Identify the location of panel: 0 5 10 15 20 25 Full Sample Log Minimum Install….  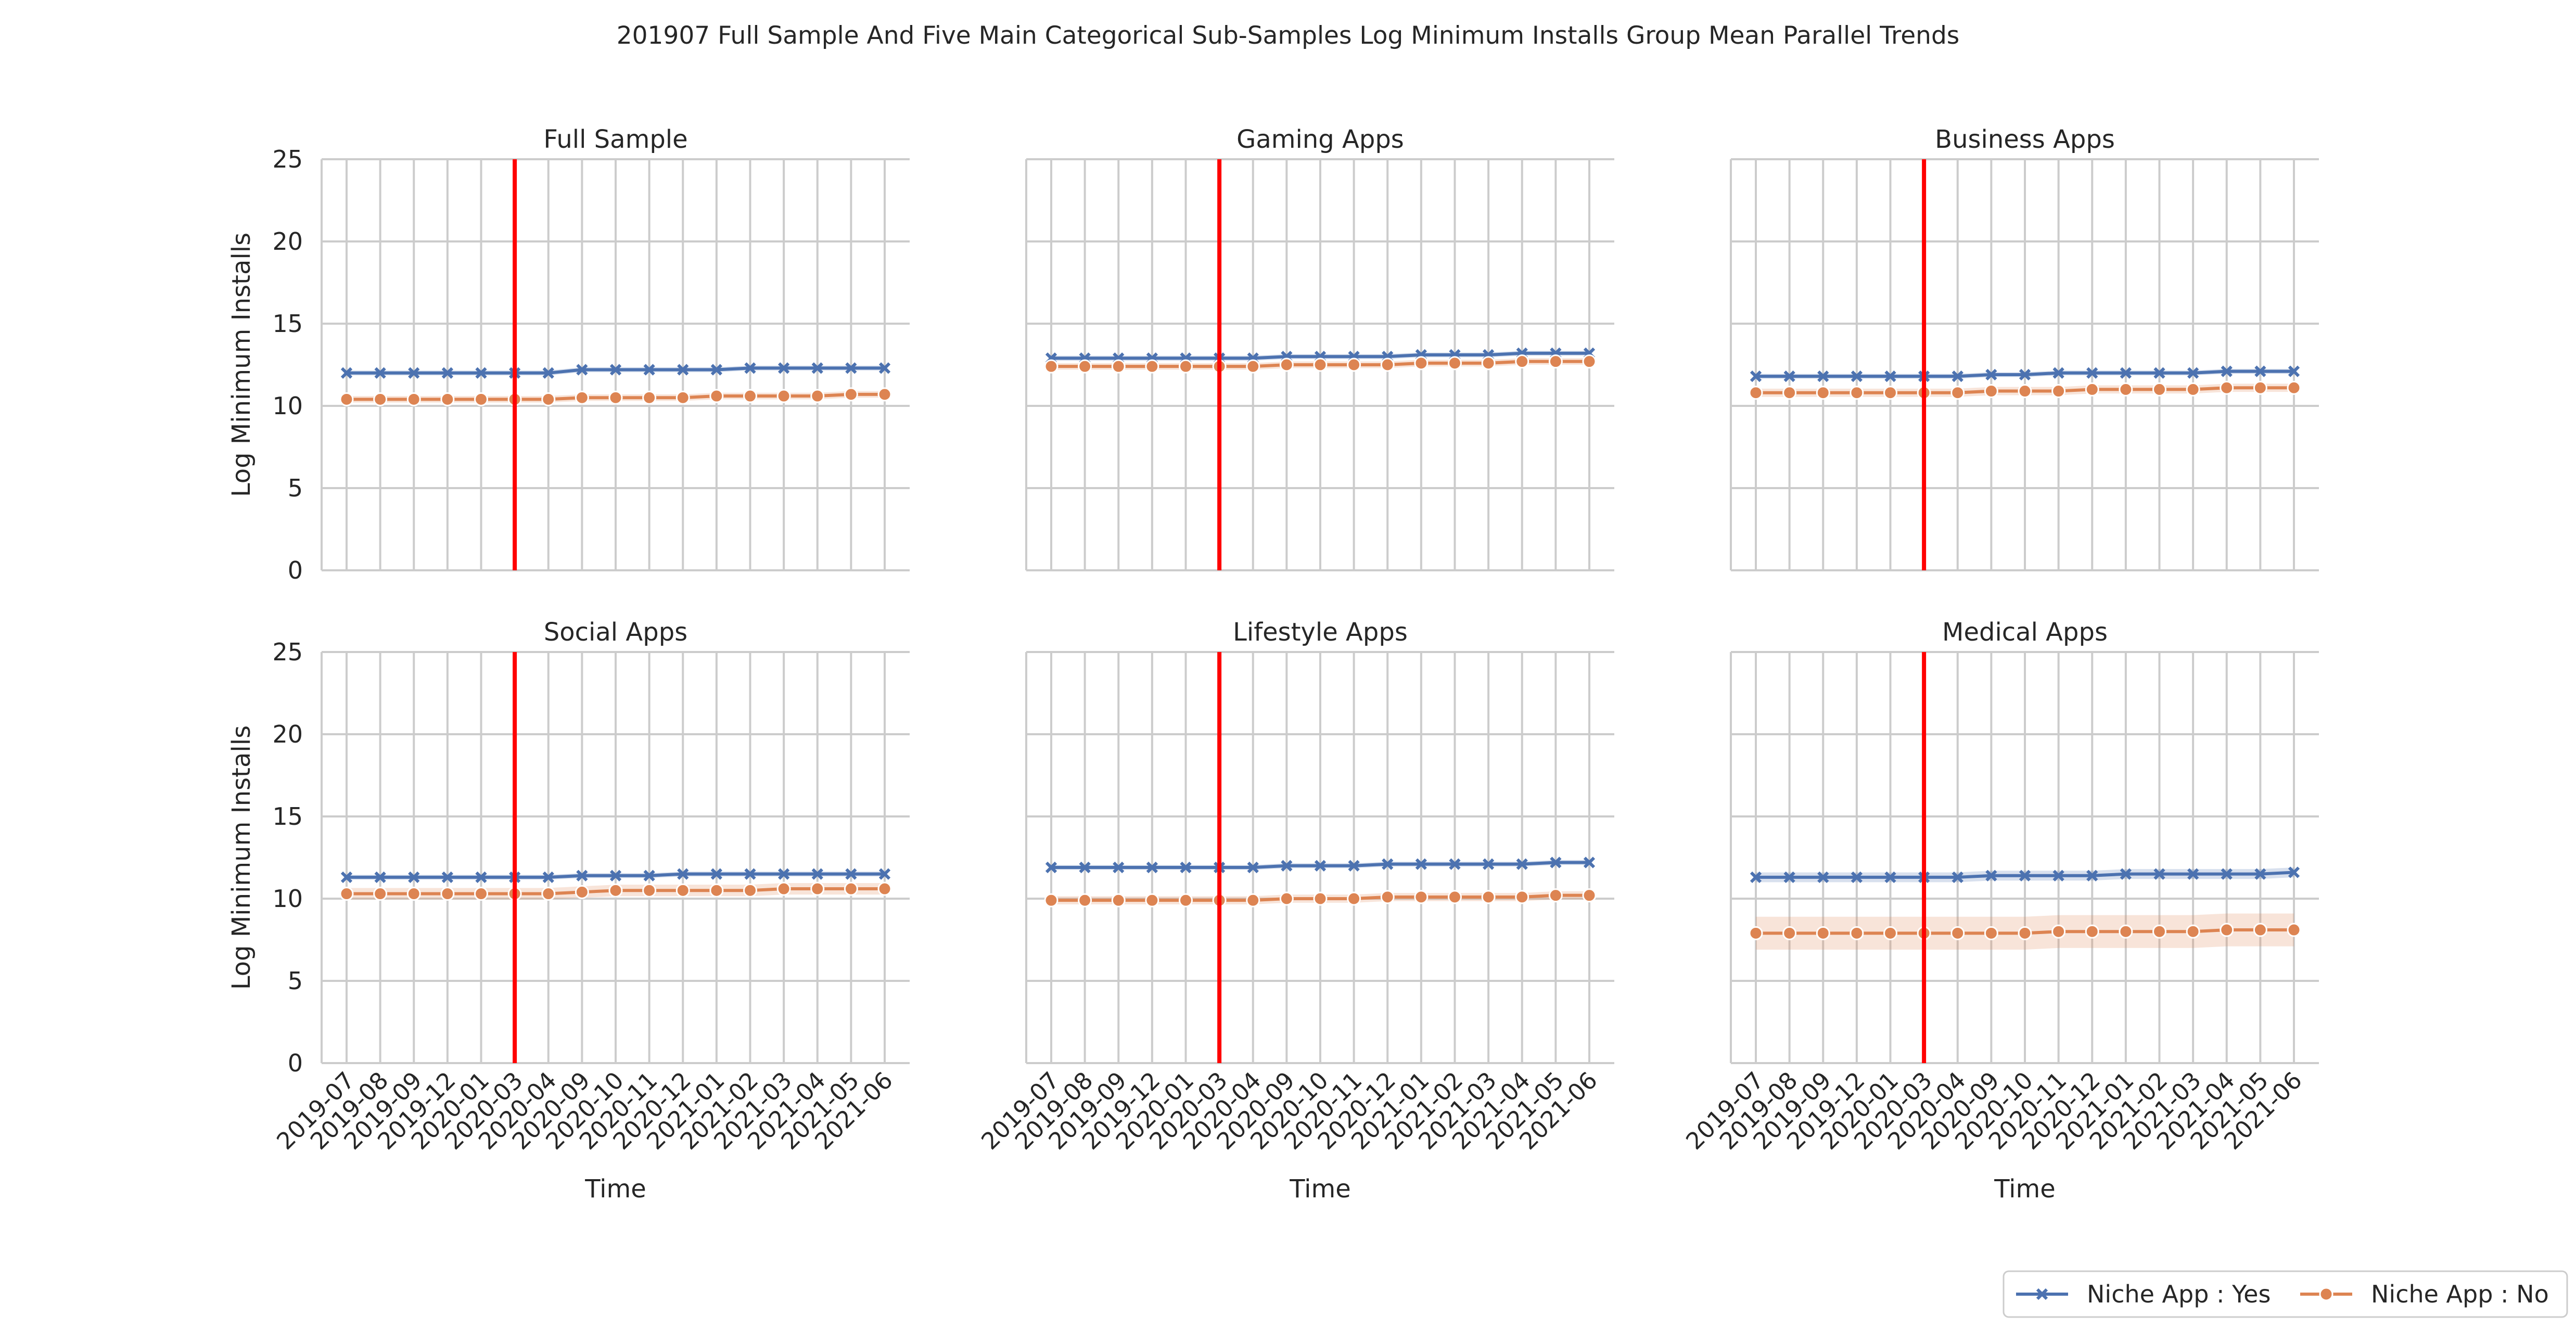
(568, 354).